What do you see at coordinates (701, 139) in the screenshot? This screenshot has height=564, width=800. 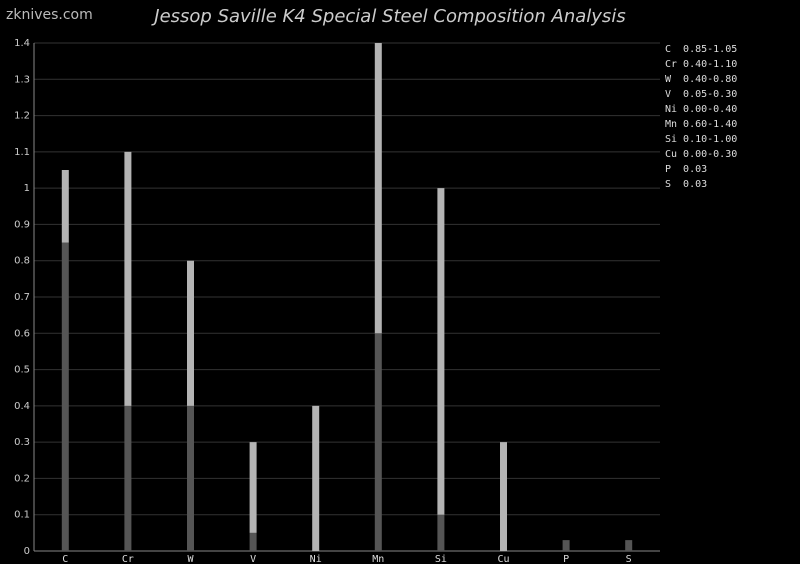 I see `legend-text: Si 0.10-1.00` at bounding box center [701, 139].